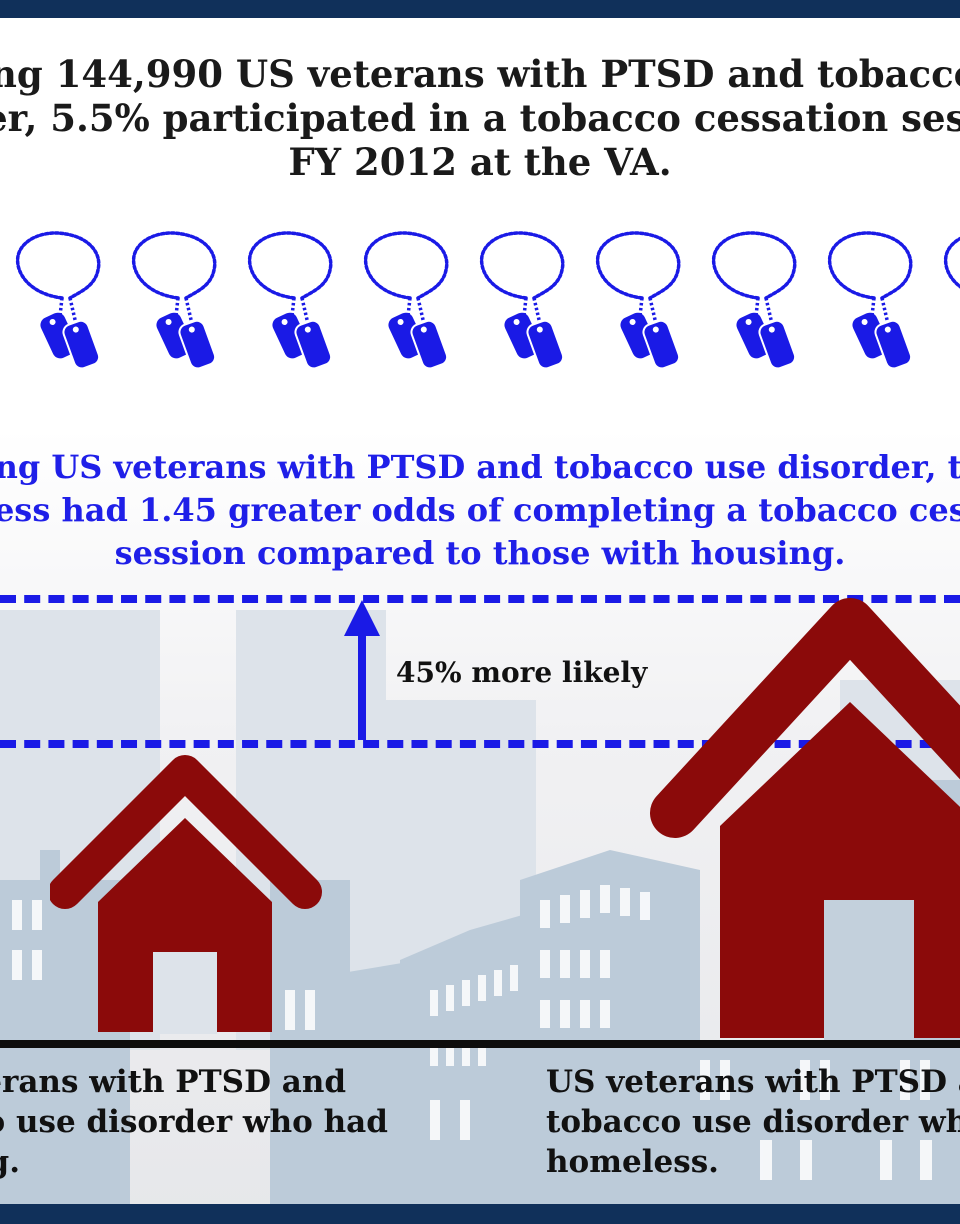 The height and width of the screenshot is (1224, 960). I want to click on caption-homeless-line-2: tobacco use disorder who were, so click(753, 1122).